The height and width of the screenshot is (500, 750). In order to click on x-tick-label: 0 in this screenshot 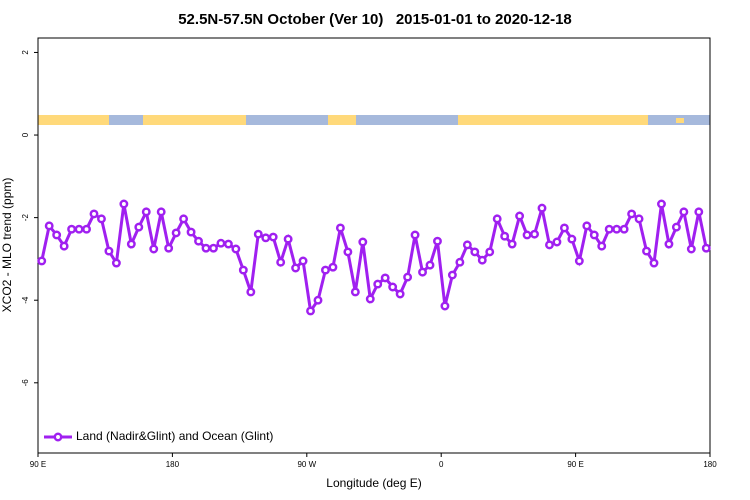, I will do `click(441, 464)`.